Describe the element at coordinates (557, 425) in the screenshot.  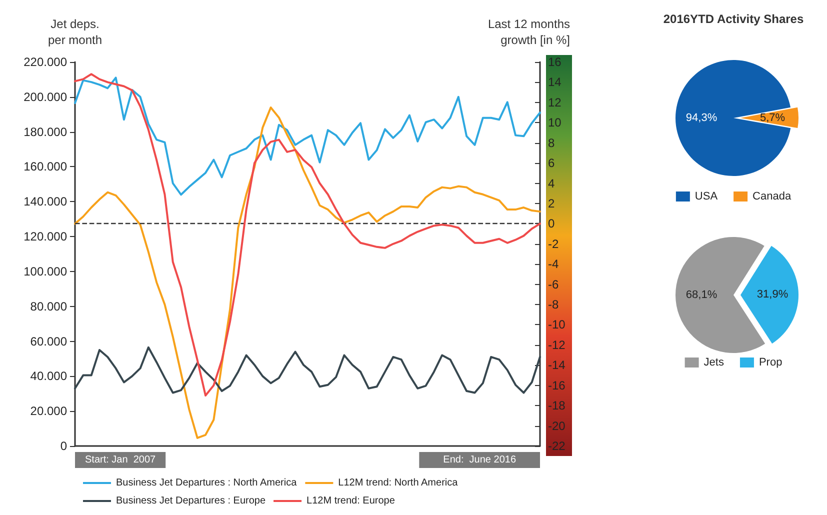
I see `y2-tick-label: -20` at that location.